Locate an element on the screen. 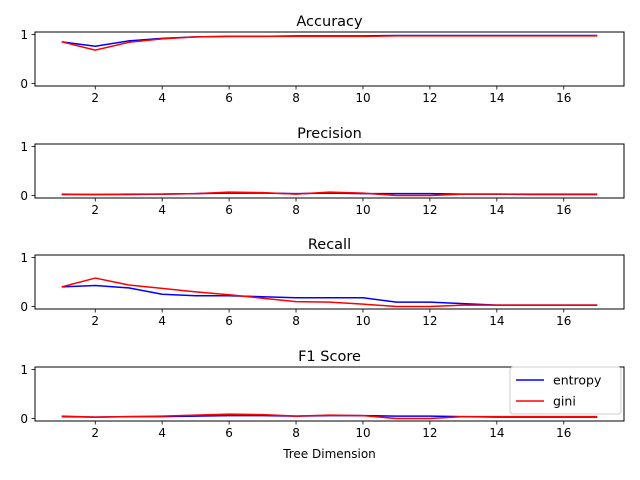 This screenshot has height=480, width=640. subplot-title: Recall is located at coordinates (329, 245).